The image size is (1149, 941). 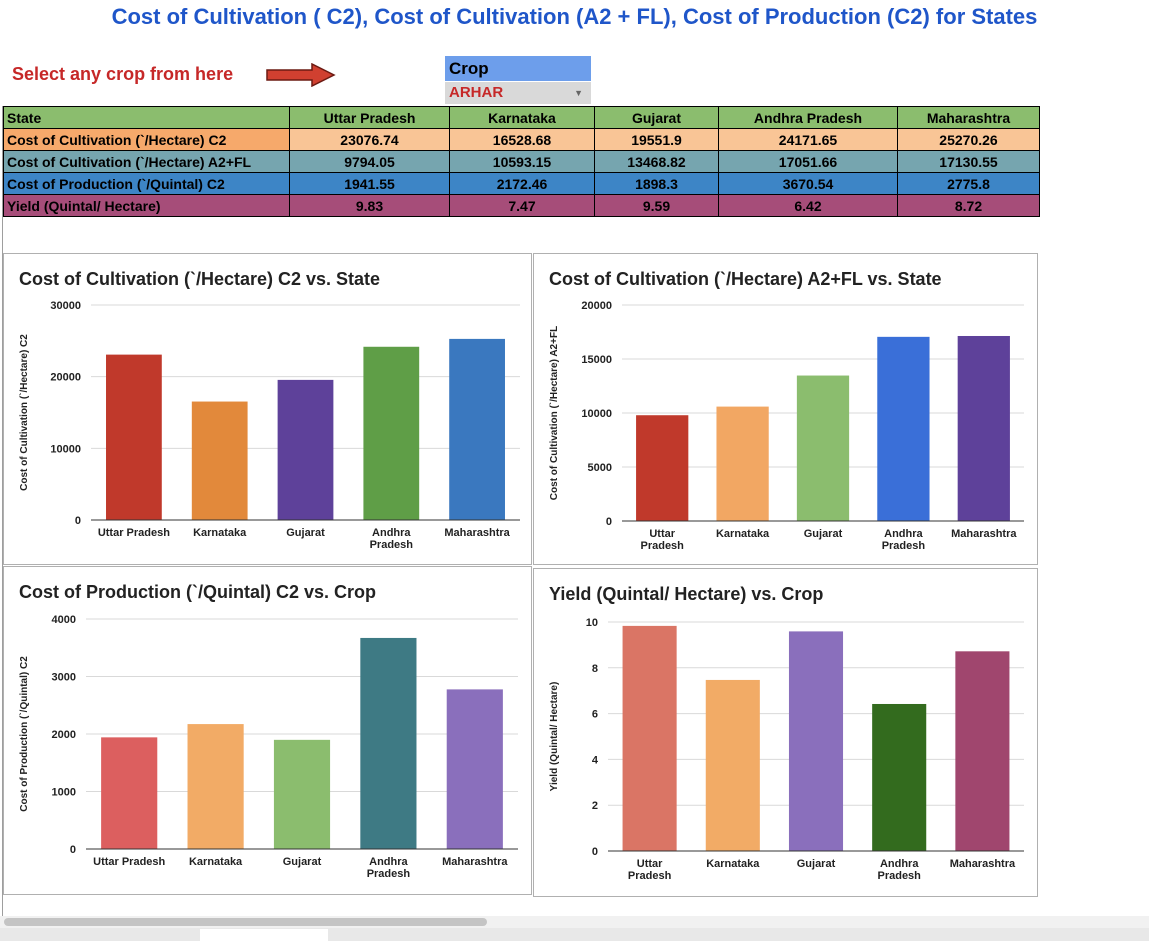 What do you see at coordinates (968, 139) in the screenshot?
I see `table-cell: 25270.26` at bounding box center [968, 139].